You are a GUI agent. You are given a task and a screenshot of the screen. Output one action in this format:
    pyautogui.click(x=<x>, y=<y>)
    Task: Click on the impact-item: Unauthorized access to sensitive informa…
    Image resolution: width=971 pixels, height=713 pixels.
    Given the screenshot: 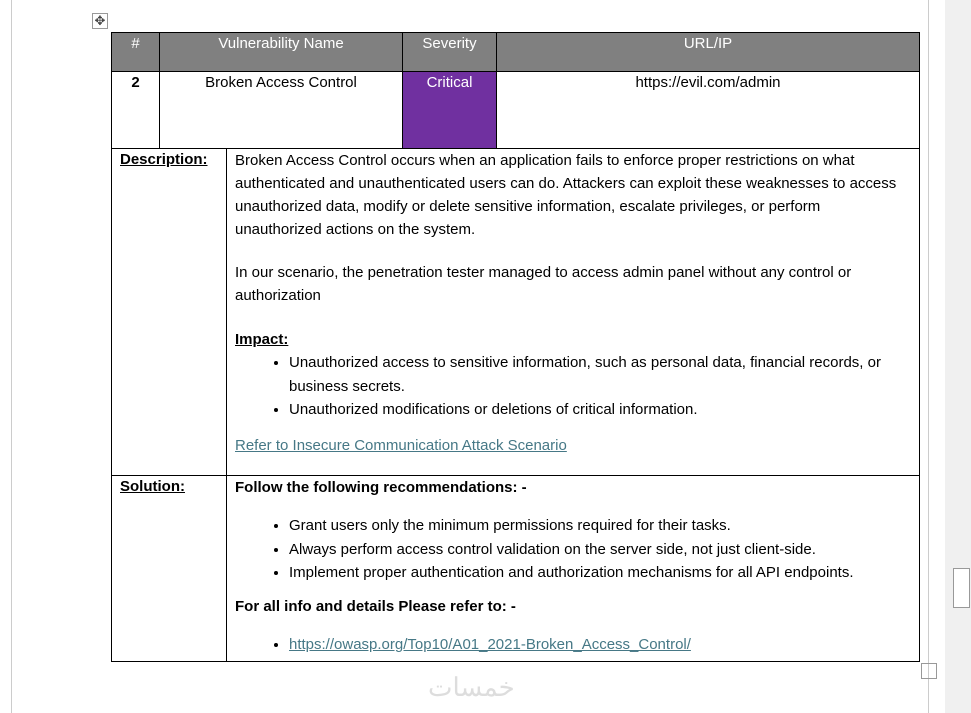 What is the action you would take?
    pyautogui.click(x=600, y=374)
    